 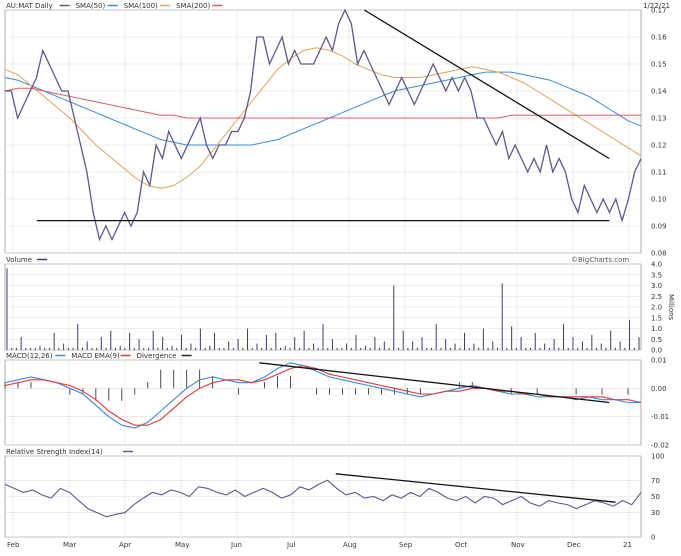 I want to click on volume-ylabel: Millions, so click(x=671, y=307).